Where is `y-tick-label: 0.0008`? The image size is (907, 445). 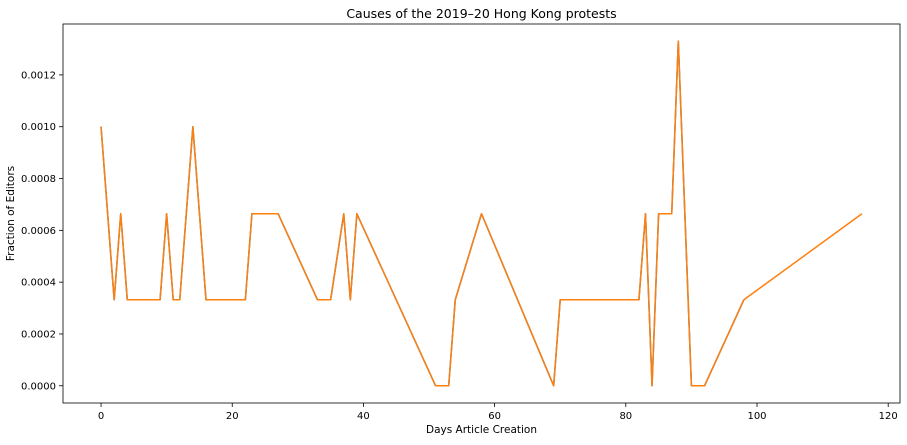
y-tick-label: 0.0008 is located at coordinates (38, 179).